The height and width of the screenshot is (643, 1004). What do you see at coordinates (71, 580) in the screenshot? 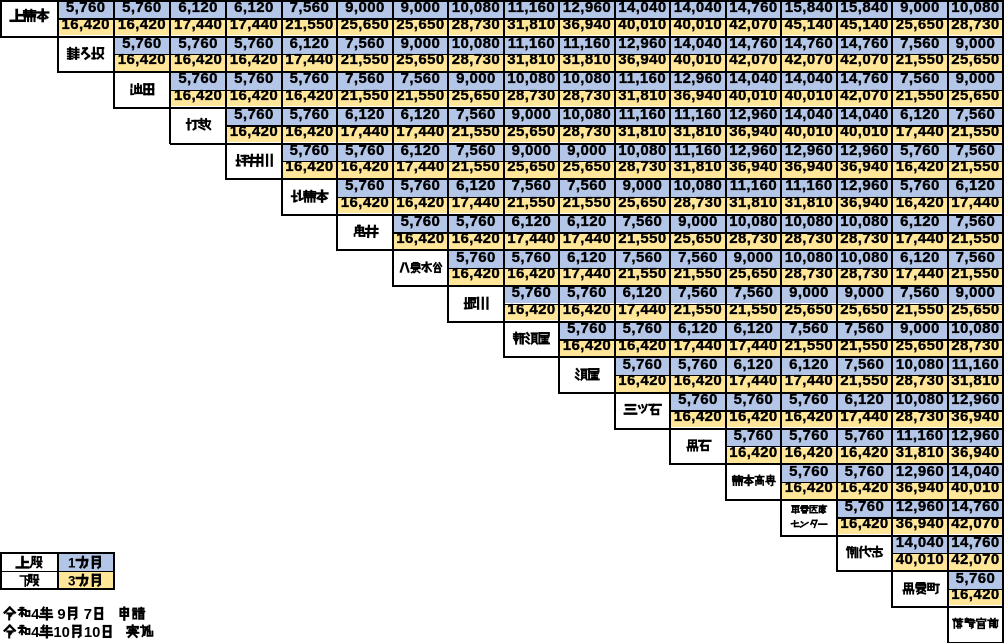
I see `svg-text: 3` at bounding box center [71, 580].